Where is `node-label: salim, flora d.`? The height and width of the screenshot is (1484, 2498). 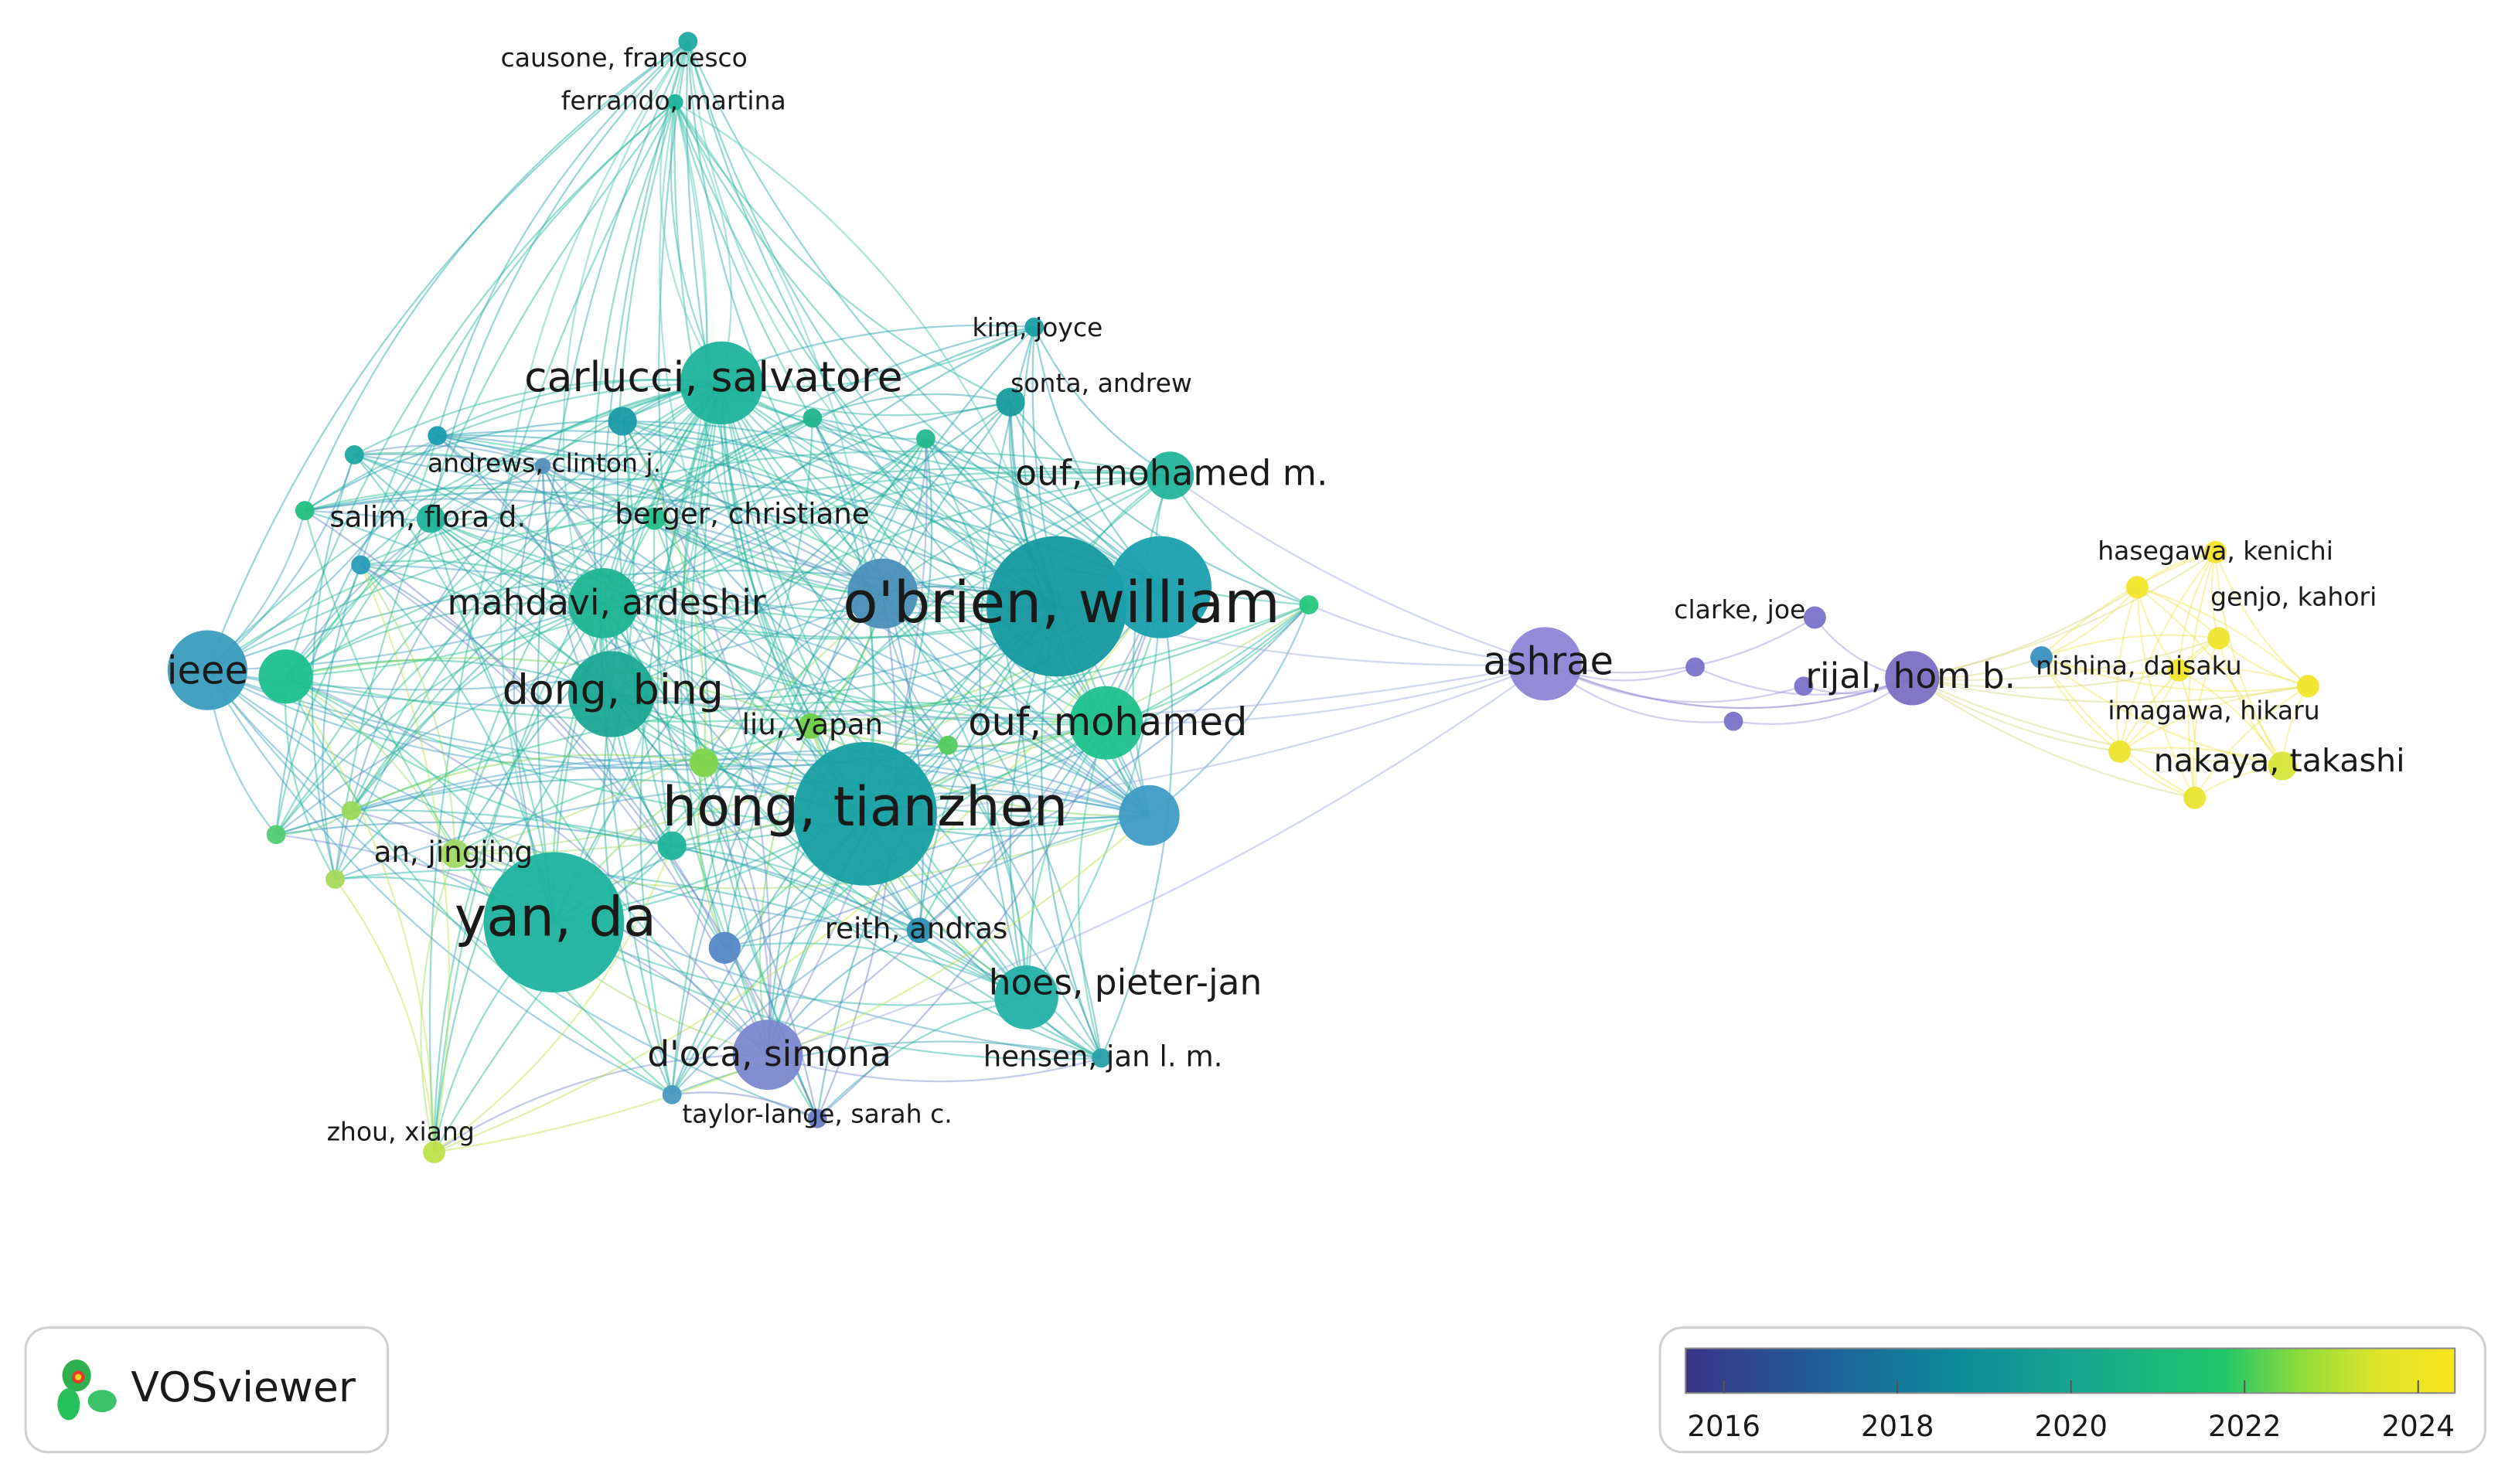
node-label: salim, flora d. is located at coordinates (427, 516).